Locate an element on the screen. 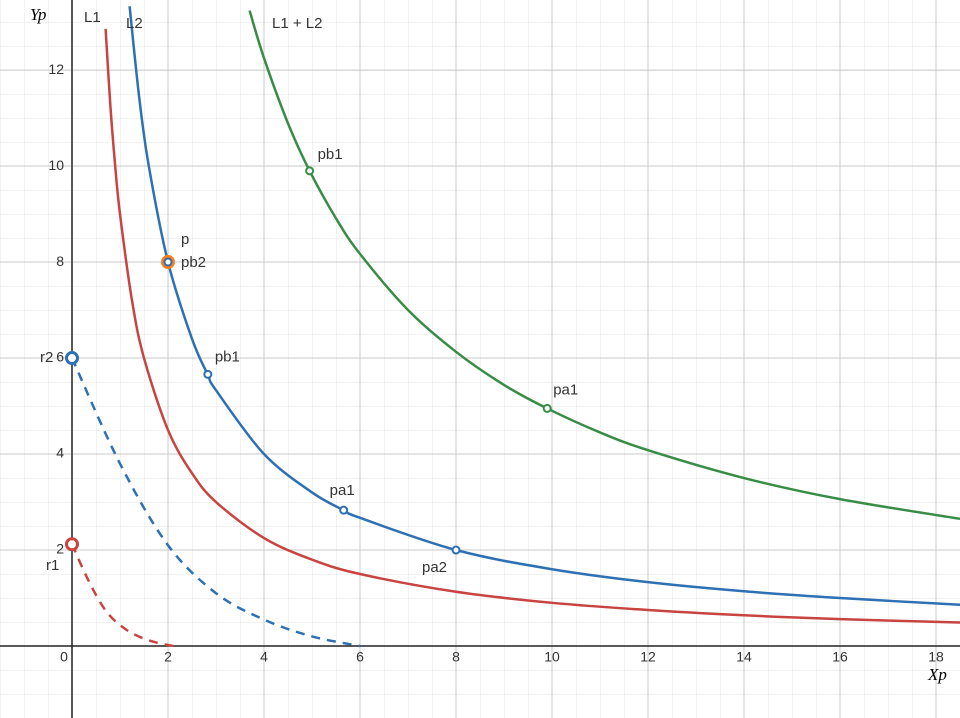 This screenshot has height=718, width=960. point-label: r2 is located at coordinates (46, 357).